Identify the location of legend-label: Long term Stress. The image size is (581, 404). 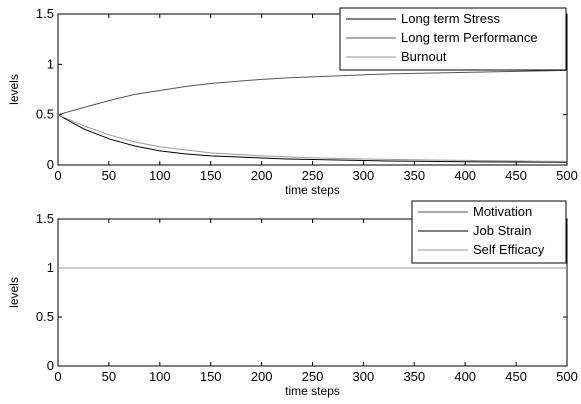
(450, 18).